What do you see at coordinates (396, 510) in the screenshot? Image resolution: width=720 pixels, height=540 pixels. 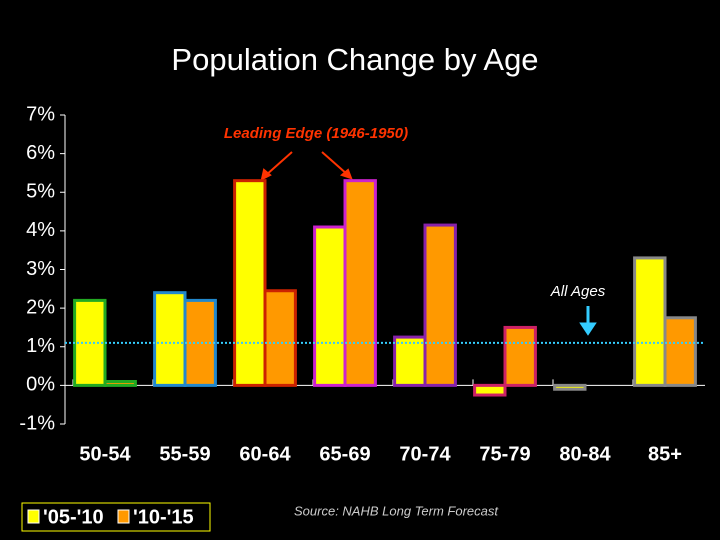 I see `source: Source: NAHB Long Term Forecast` at bounding box center [396, 510].